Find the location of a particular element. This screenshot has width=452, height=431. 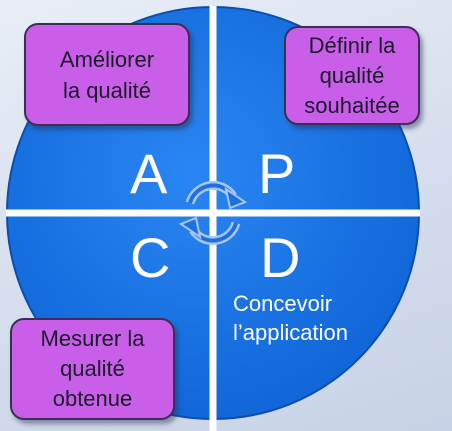

quadrant-letter-d: D is located at coordinates (280, 257).